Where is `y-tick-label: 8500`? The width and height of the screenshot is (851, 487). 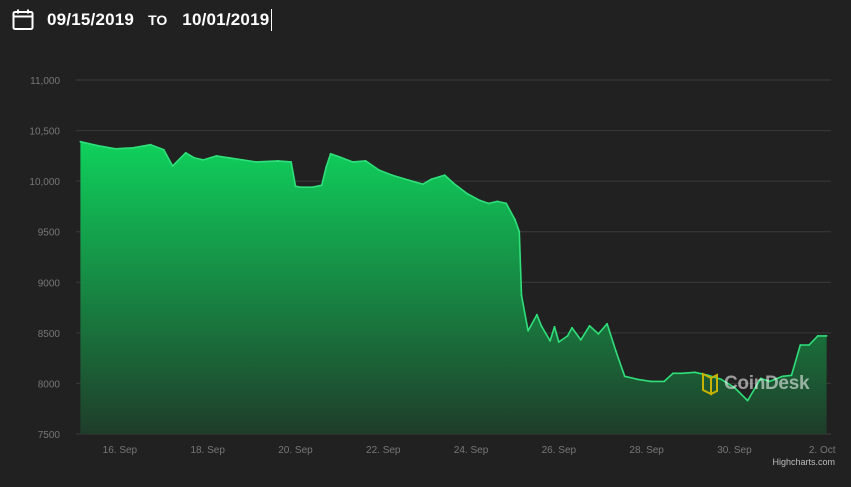 y-tick-label: 8500 is located at coordinates (49, 334).